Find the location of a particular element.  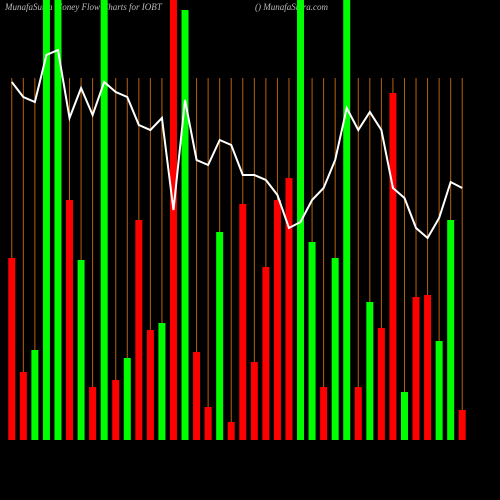

chart-subtitle: () MunafaSutra.com is located at coordinates (291, 7).